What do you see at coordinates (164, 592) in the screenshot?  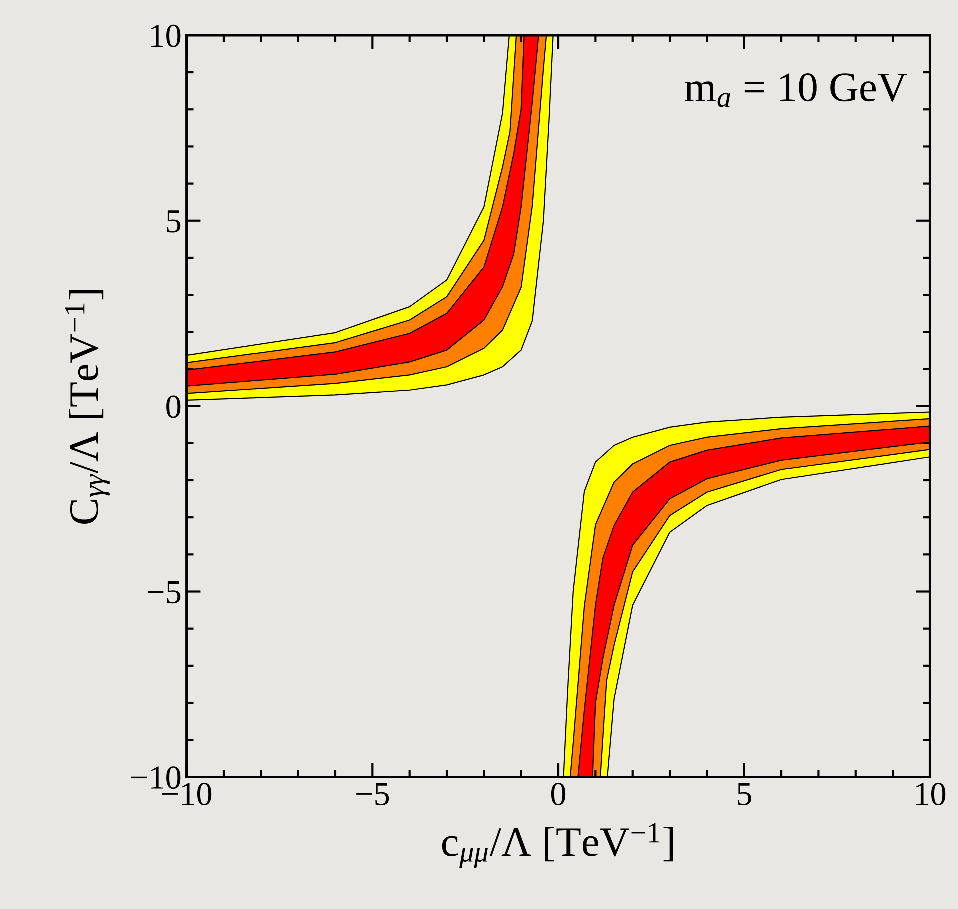 I see `y-tick-label: −5` at bounding box center [164, 592].